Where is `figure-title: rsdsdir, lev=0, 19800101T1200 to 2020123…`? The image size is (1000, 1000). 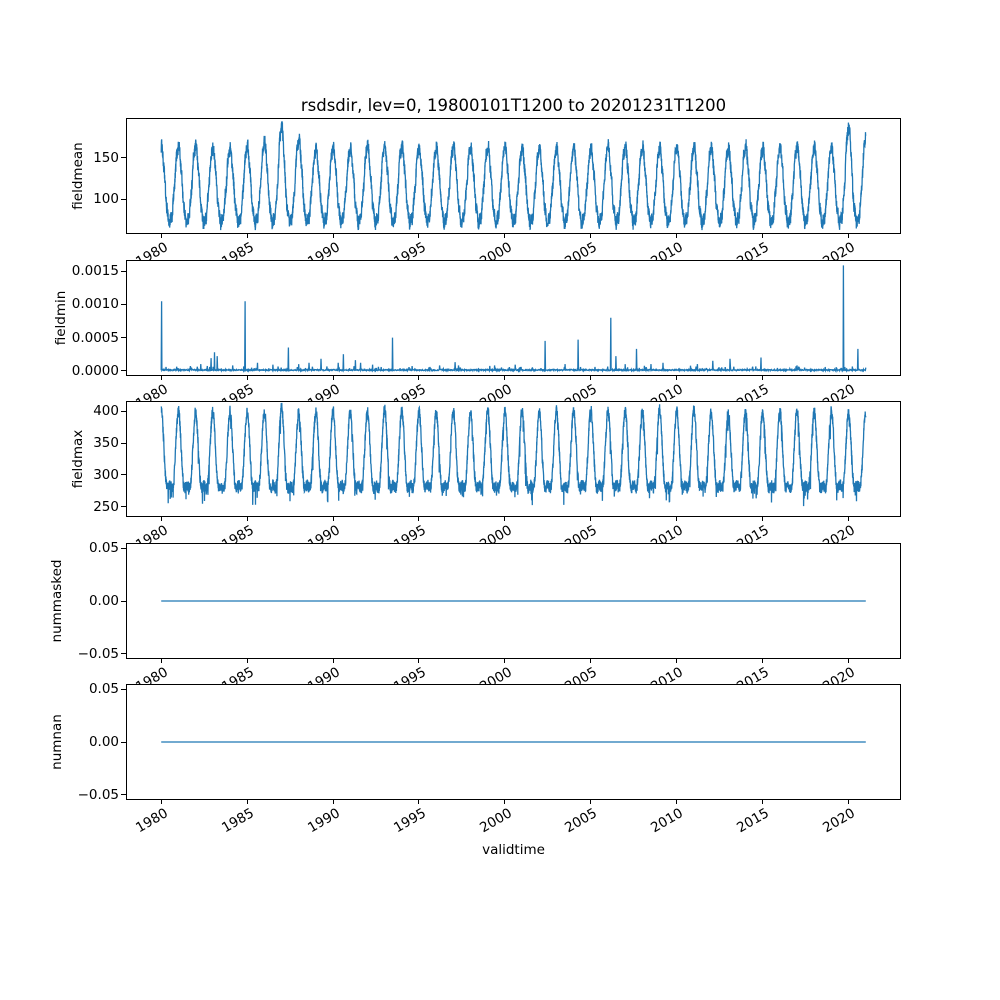
figure-title: rsdsdir, lev=0, 19800101T1200 to 2020123… is located at coordinates (513, 105).